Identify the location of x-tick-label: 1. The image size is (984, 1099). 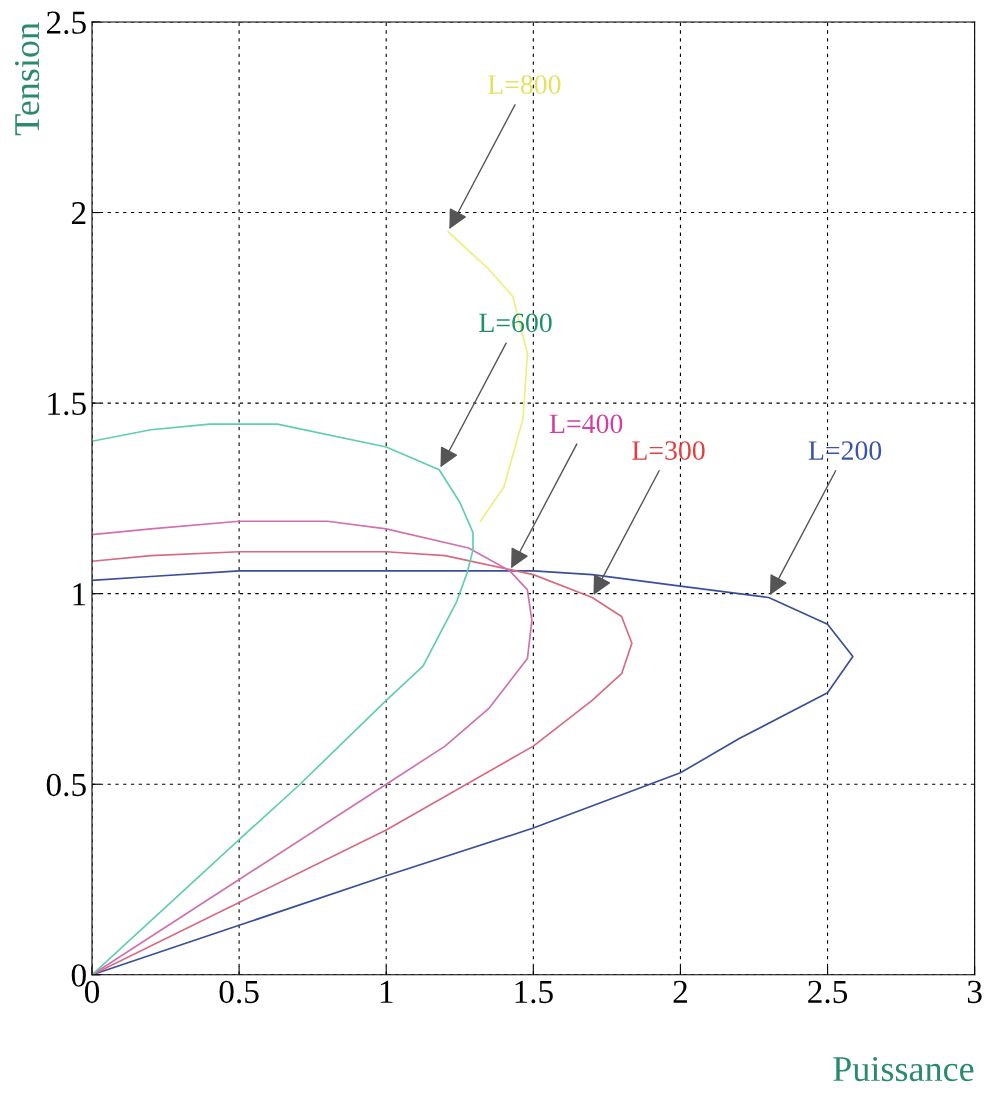
(386, 991).